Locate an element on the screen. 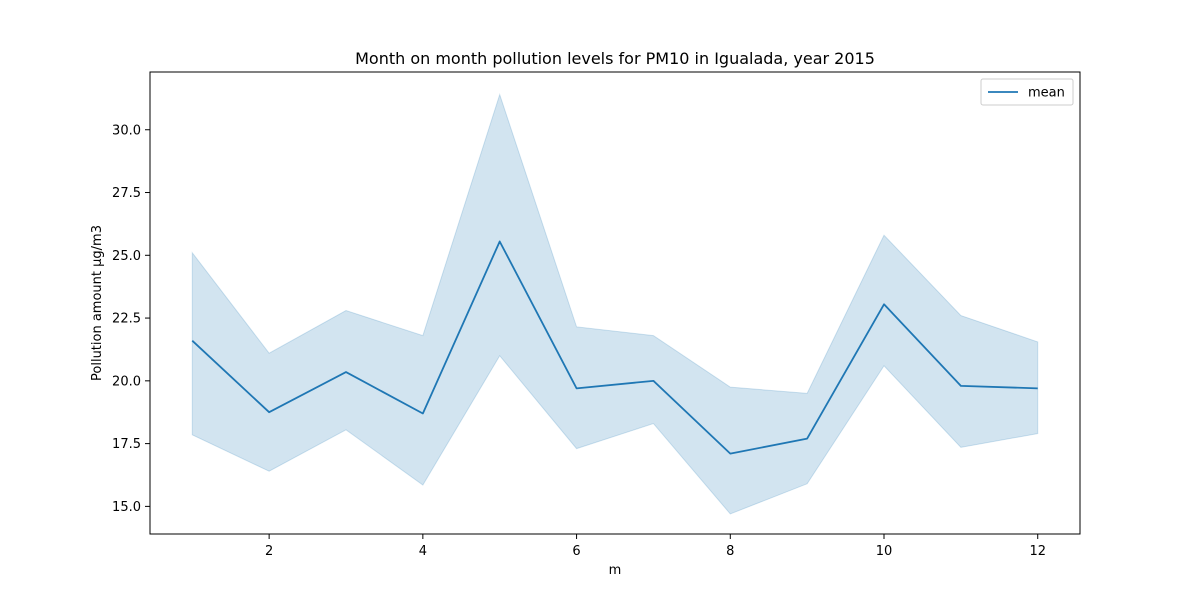 The width and height of the screenshot is (1200, 600). x-tick-label: 4 is located at coordinates (423, 551).